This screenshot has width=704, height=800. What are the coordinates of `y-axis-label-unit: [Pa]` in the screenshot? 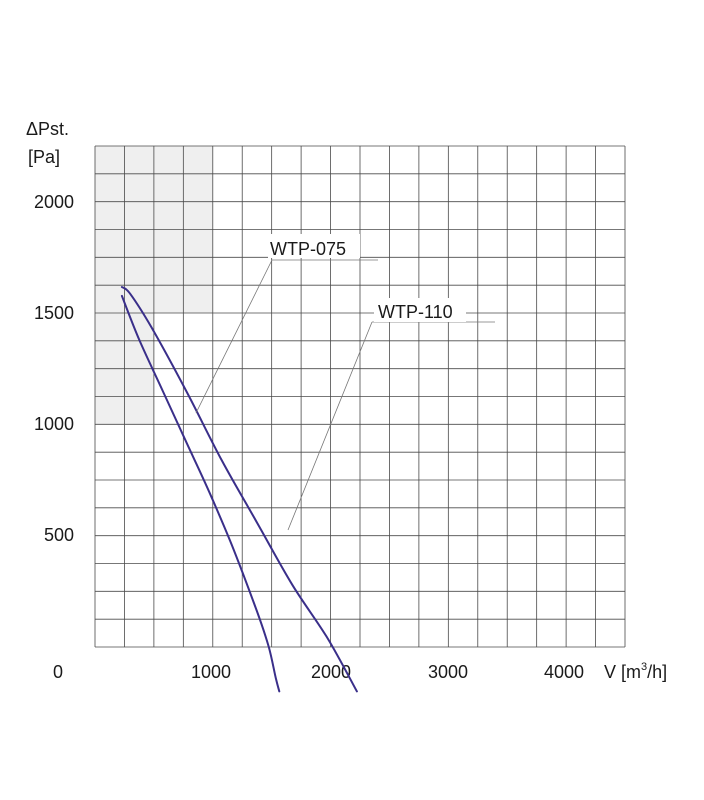 It's located at (44, 157).